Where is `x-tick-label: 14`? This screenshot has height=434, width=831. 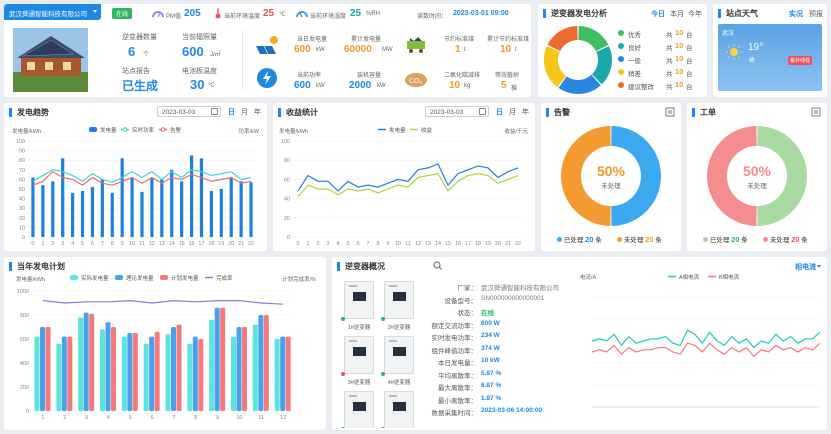 x-tick-label: 14 is located at coordinates (438, 244).